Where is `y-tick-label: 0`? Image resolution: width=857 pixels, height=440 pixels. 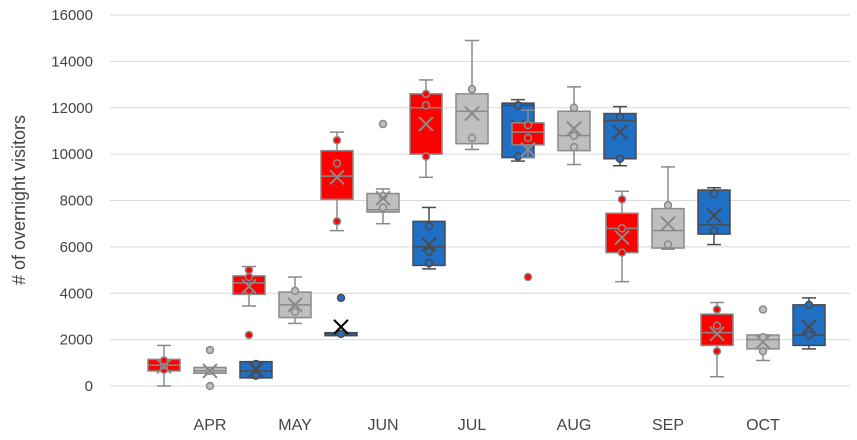
y-tick-label: 0 is located at coordinates (89, 386).